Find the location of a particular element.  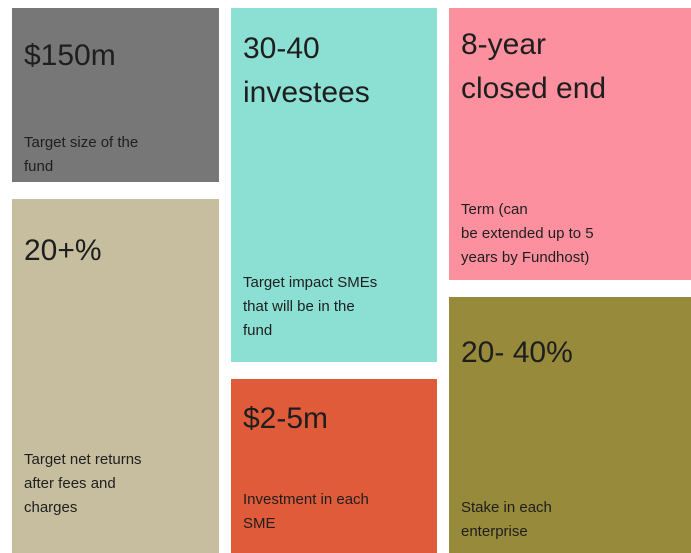

headline-line: $150m is located at coordinates (70, 55).